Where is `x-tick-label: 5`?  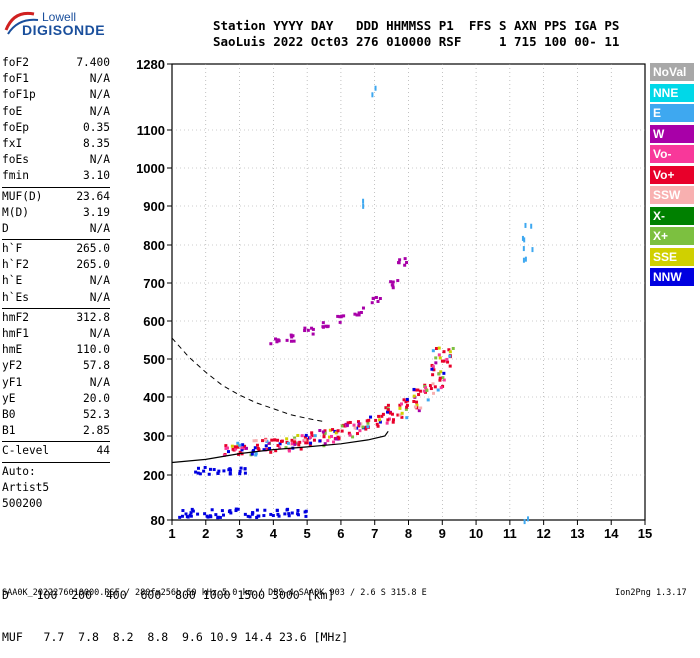 x-tick-label: 5 is located at coordinates (307, 533).